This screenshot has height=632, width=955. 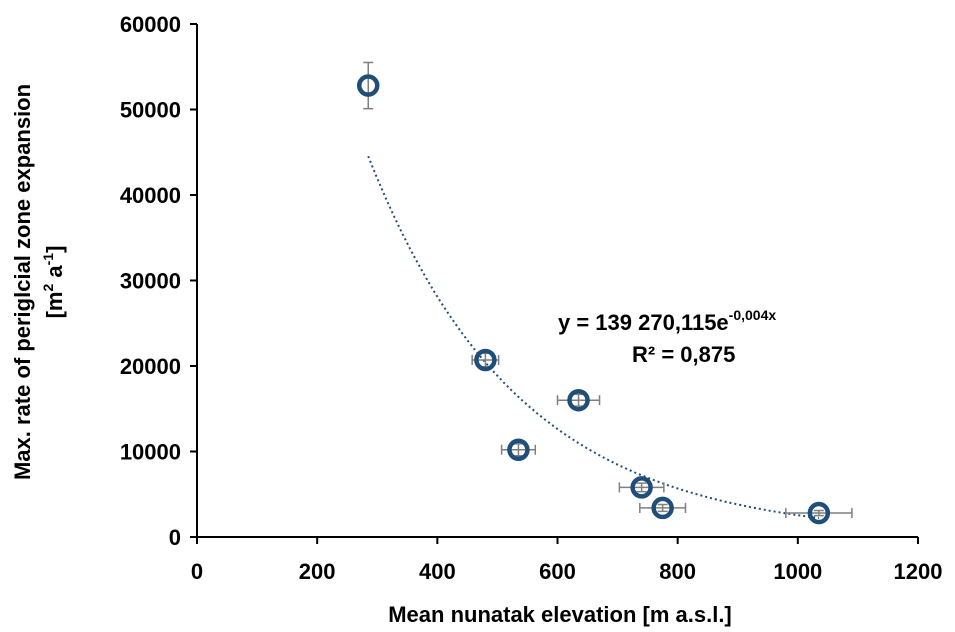 I want to click on y-tick-label: 60000, so click(x=150, y=24).